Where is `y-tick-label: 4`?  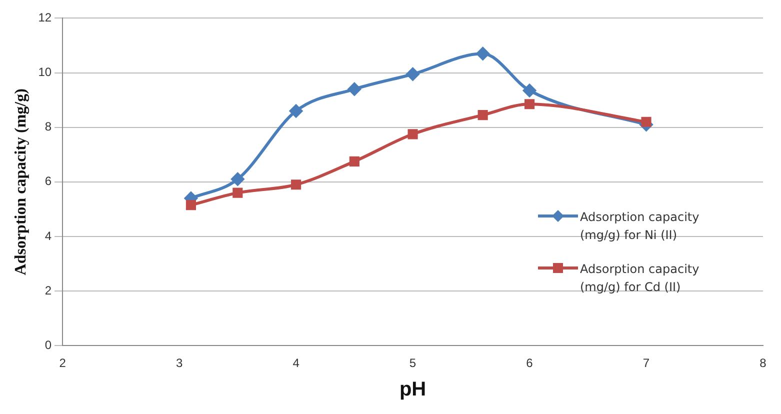 y-tick-label: 4 is located at coordinates (48, 235).